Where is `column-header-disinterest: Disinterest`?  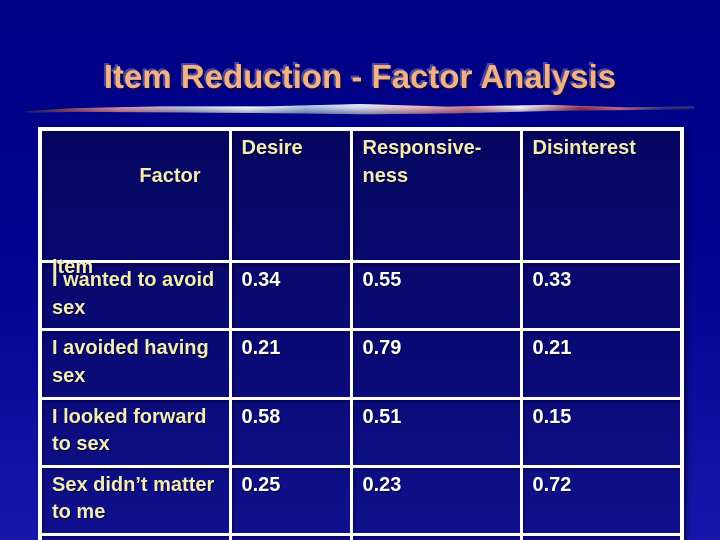 column-header-disinterest: Disinterest is located at coordinates (601, 195).